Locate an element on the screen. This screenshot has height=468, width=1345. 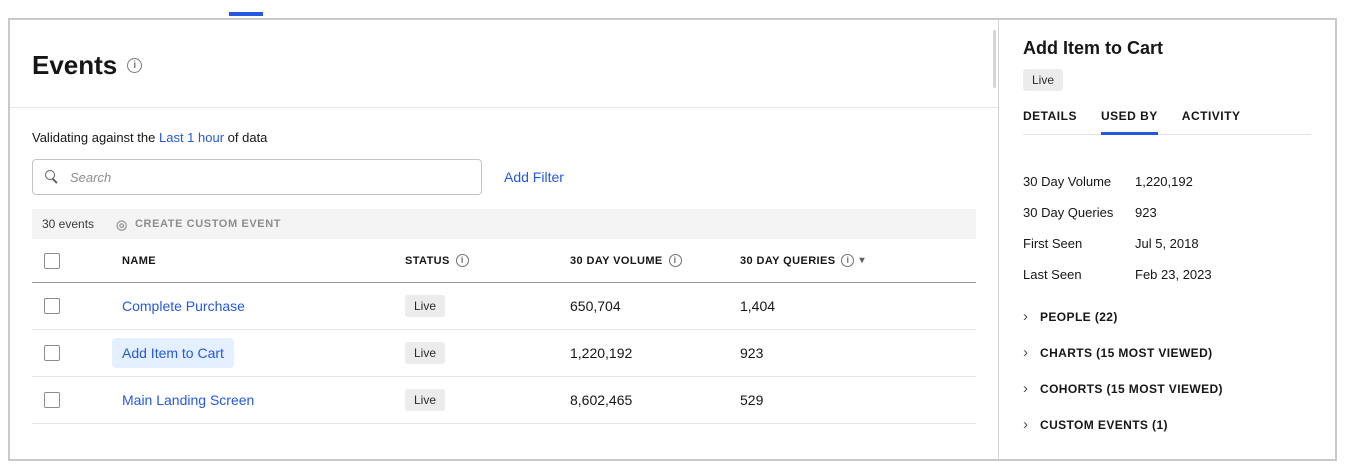
table-row: Main Landing Screen Live 8,602,465 529 is located at coordinates (504, 400).